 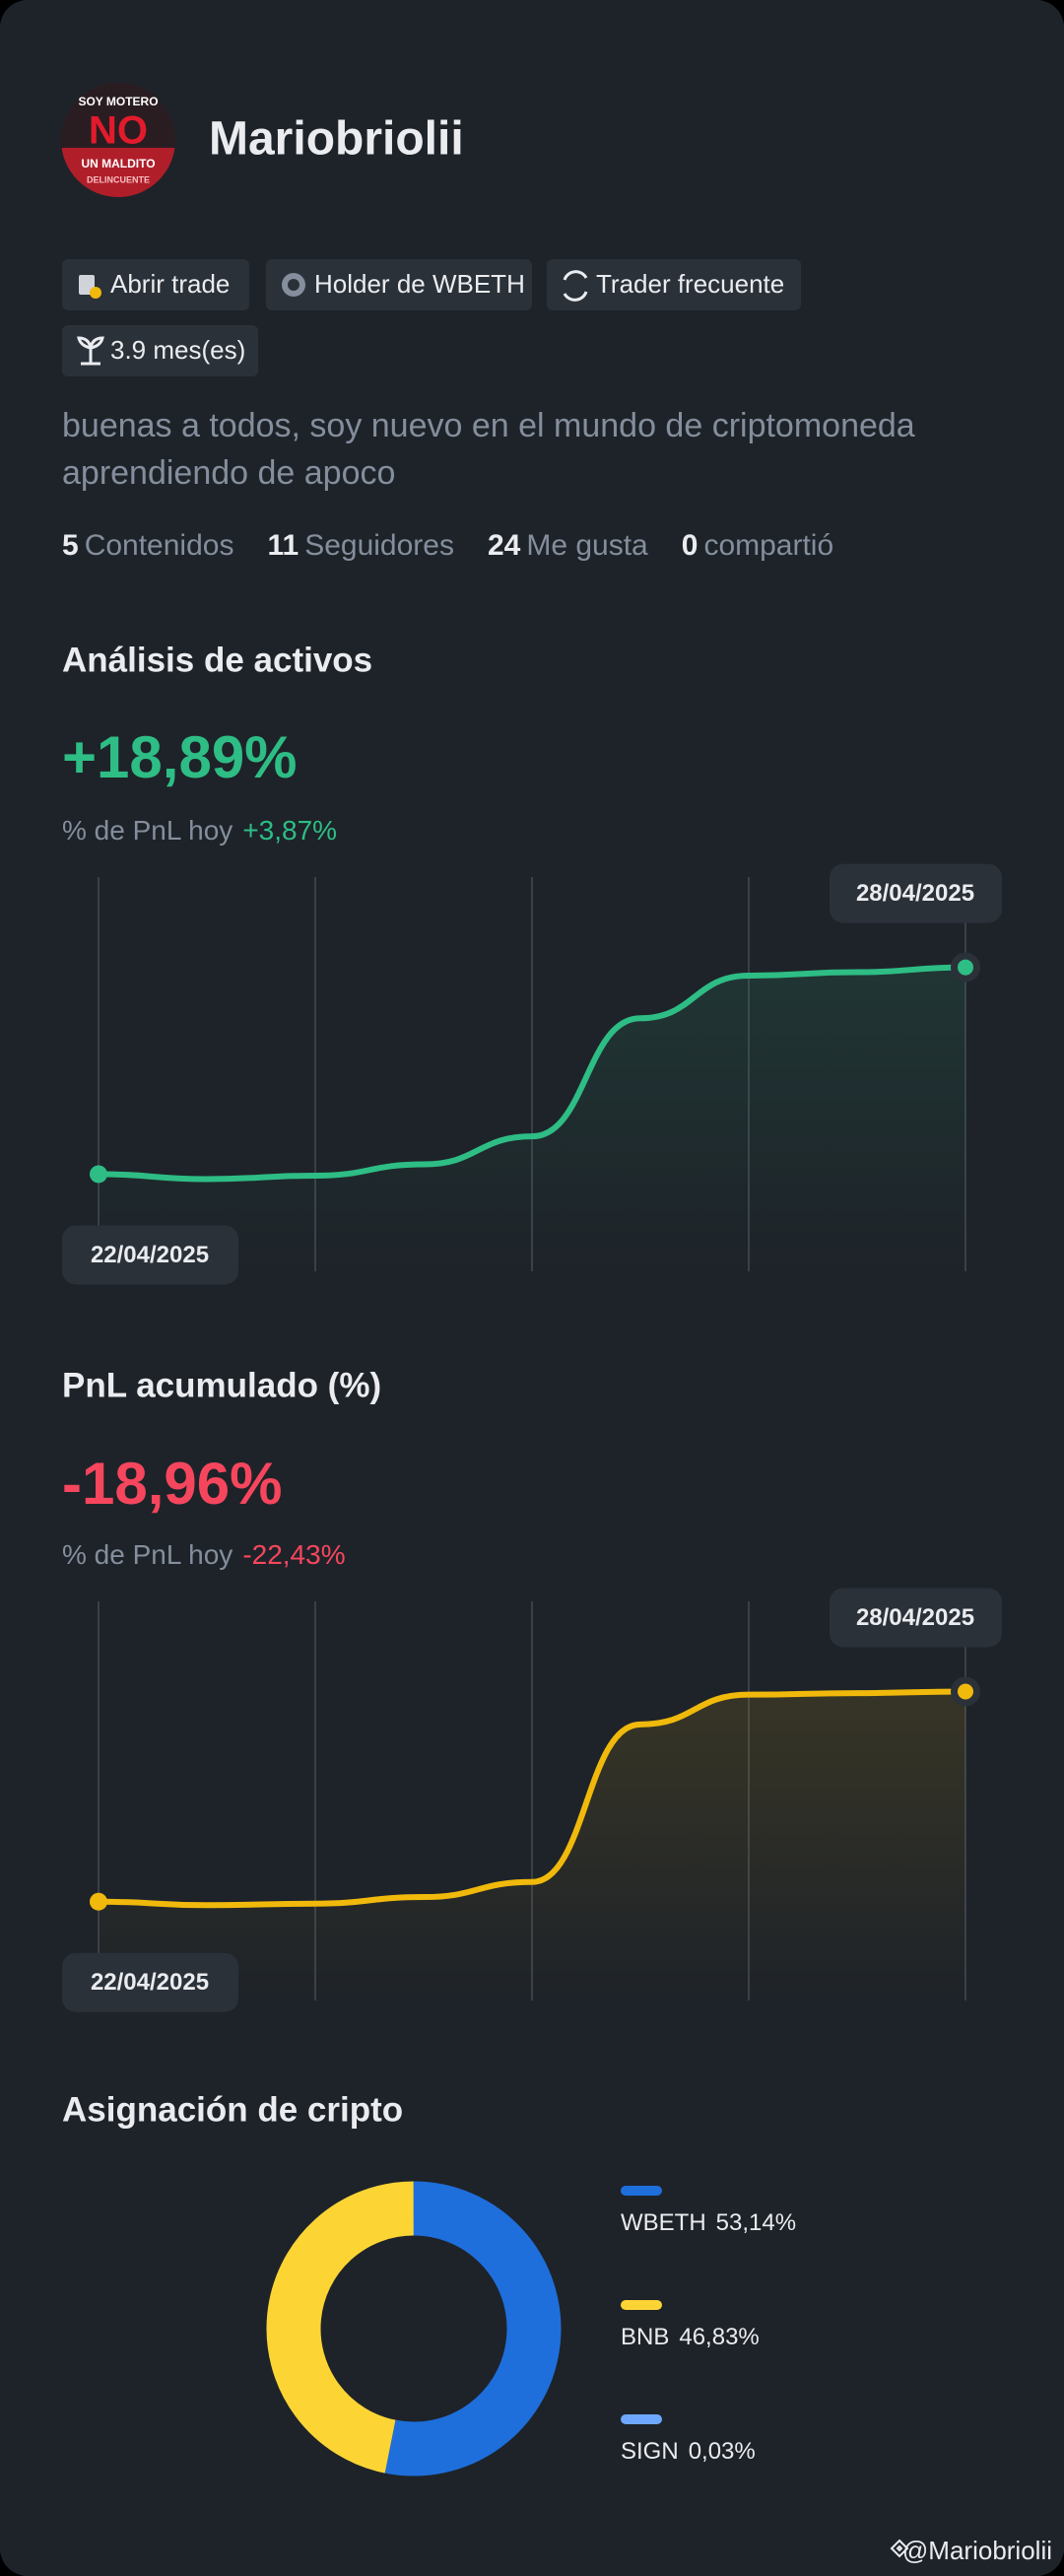 I want to click on change-value: +3,87%, so click(x=289, y=830).